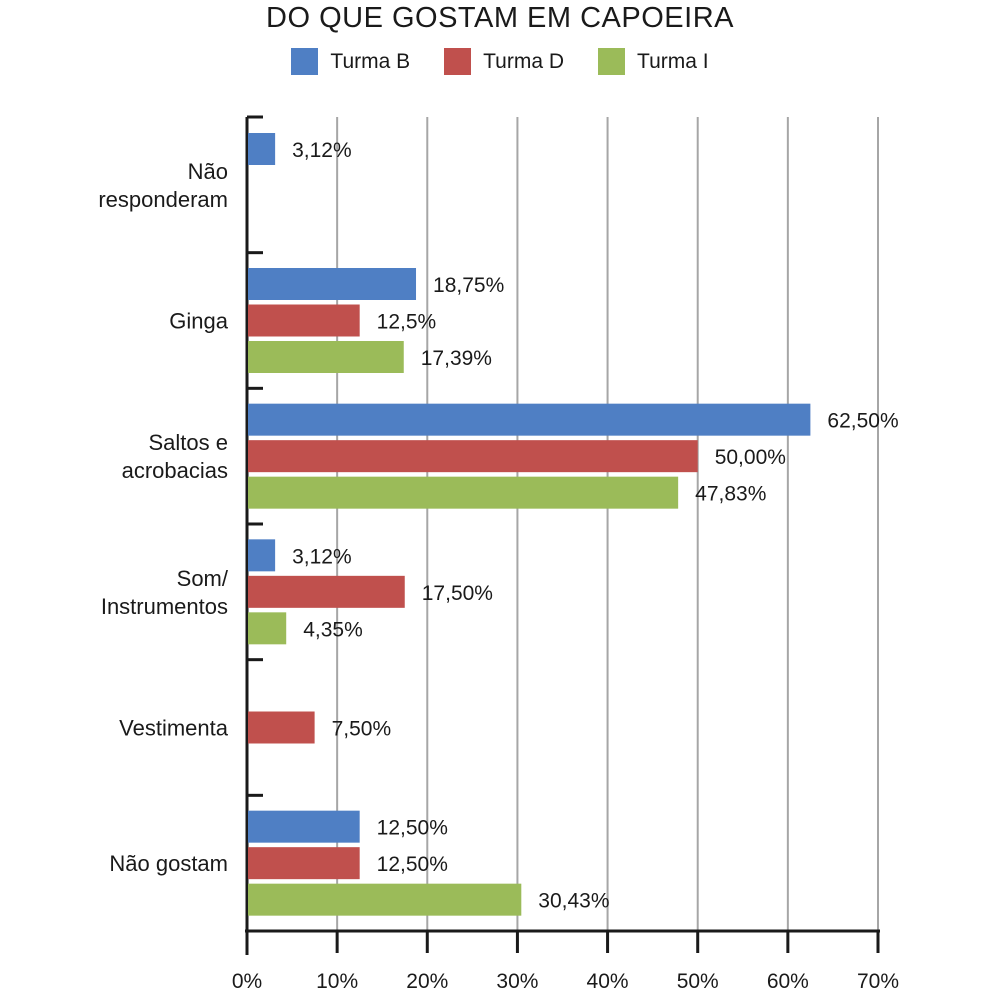  What do you see at coordinates (261, 555) in the screenshot?
I see `bar-turma-b-cat3` at bounding box center [261, 555].